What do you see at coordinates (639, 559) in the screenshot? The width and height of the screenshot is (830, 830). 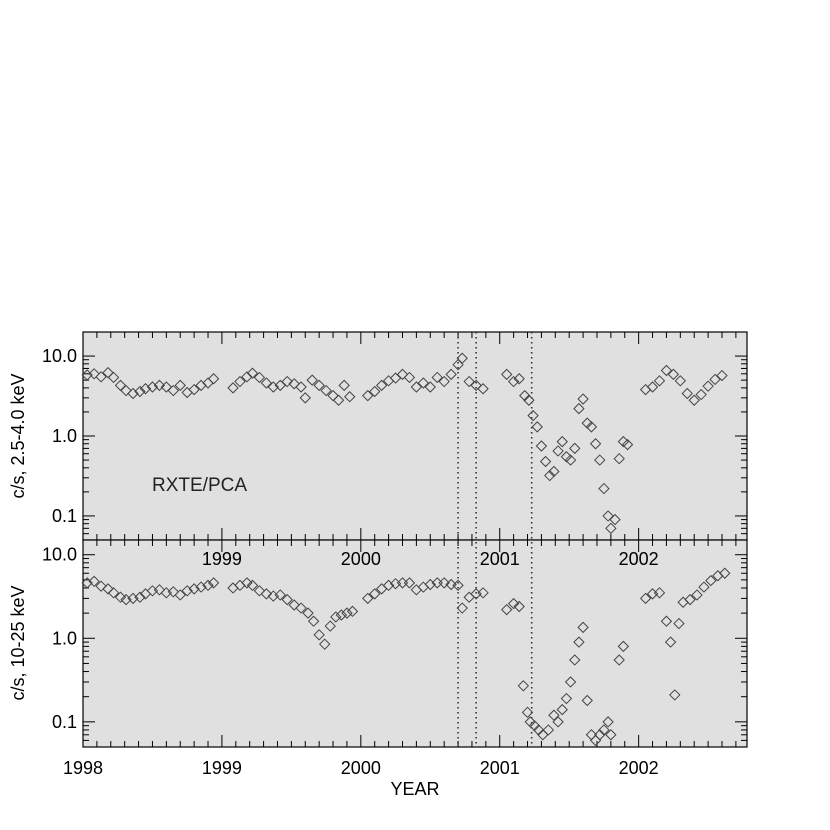 I see `inner-year-label: 2002` at bounding box center [639, 559].